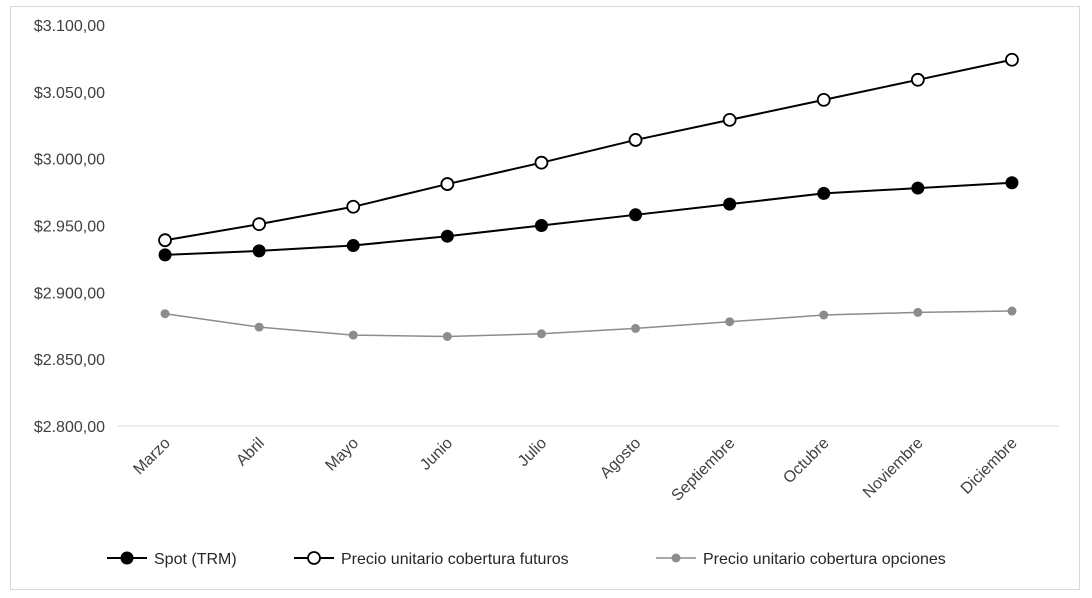 This screenshot has width=1092, height=598. What do you see at coordinates (704, 470) in the screenshot?
I see `x-tick-label: Septiembre` at bounding box center [704, 470].